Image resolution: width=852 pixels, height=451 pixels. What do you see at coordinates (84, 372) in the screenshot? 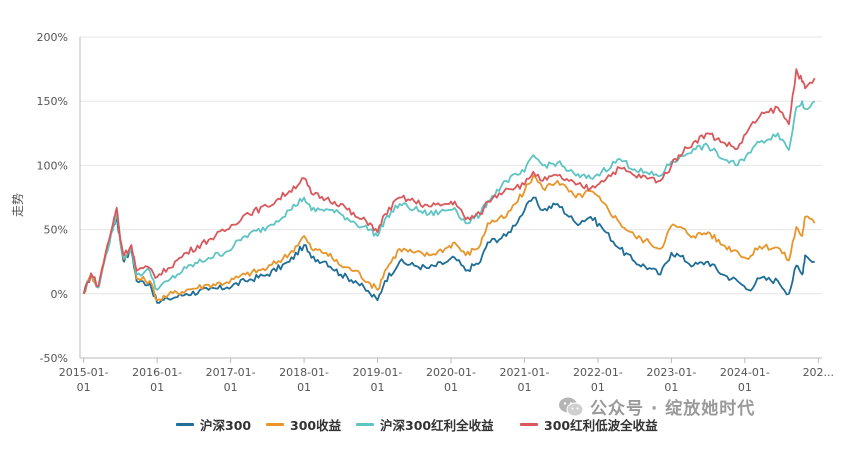
I see `x-tick-label: 2015-01-` at bounding box center [84, 372].